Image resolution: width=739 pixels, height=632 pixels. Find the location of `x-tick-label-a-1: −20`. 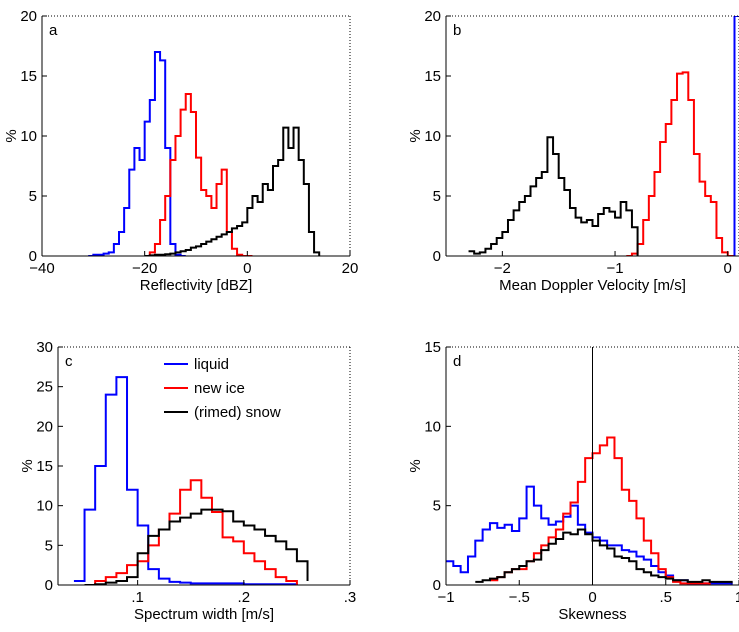

x-tick-label-a-1: −20 is located at coordinates (144, 268).